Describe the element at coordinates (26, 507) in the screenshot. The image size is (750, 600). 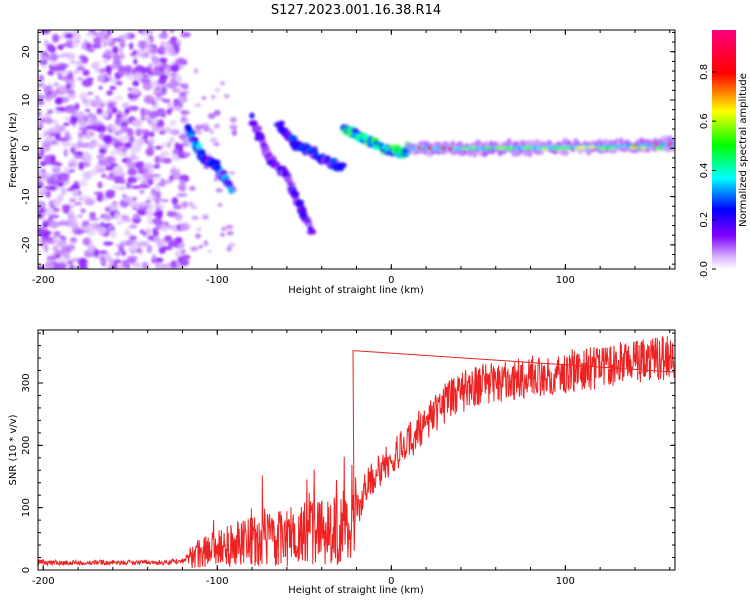
I see `snr-y-tick-label: 100` at that location.